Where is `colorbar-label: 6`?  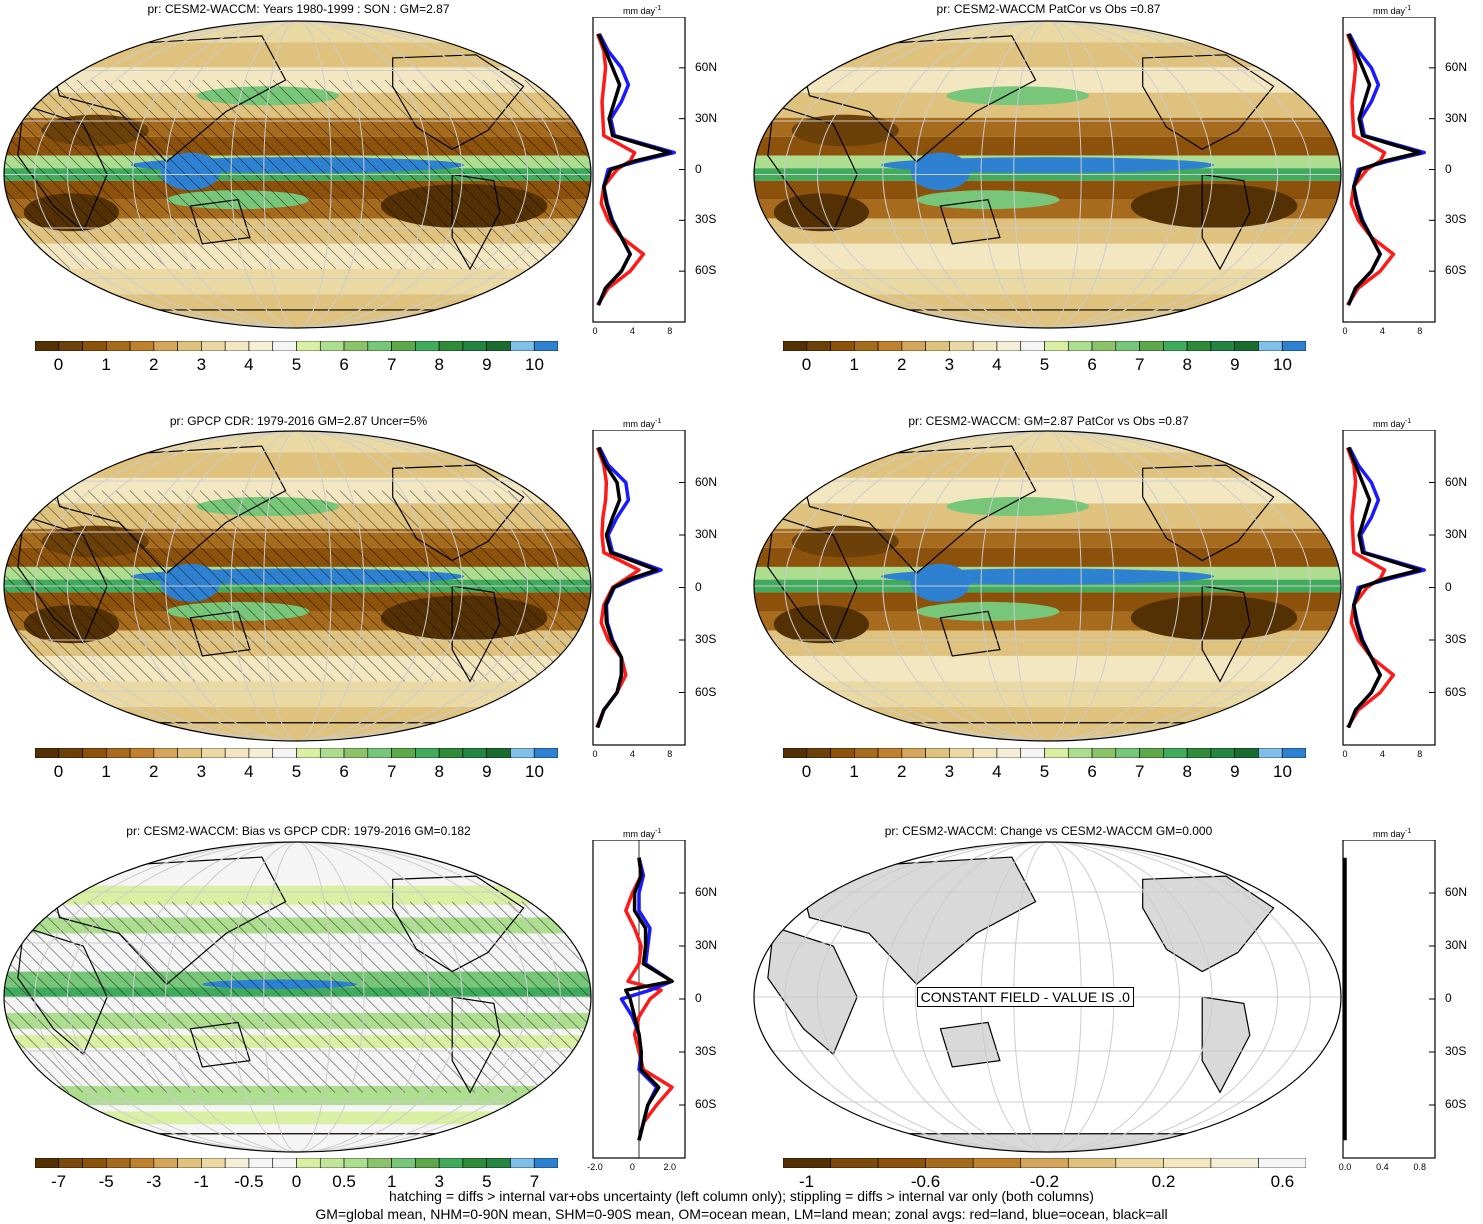 colorbar-label: 6 is located at coordinates (344, 771).